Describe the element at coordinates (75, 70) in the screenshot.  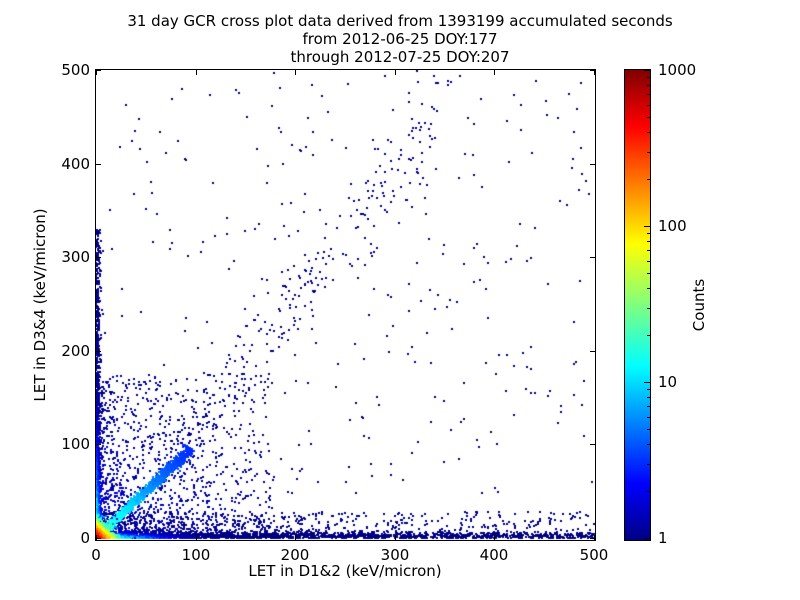
I see `y-tick-label: 500` at that location.